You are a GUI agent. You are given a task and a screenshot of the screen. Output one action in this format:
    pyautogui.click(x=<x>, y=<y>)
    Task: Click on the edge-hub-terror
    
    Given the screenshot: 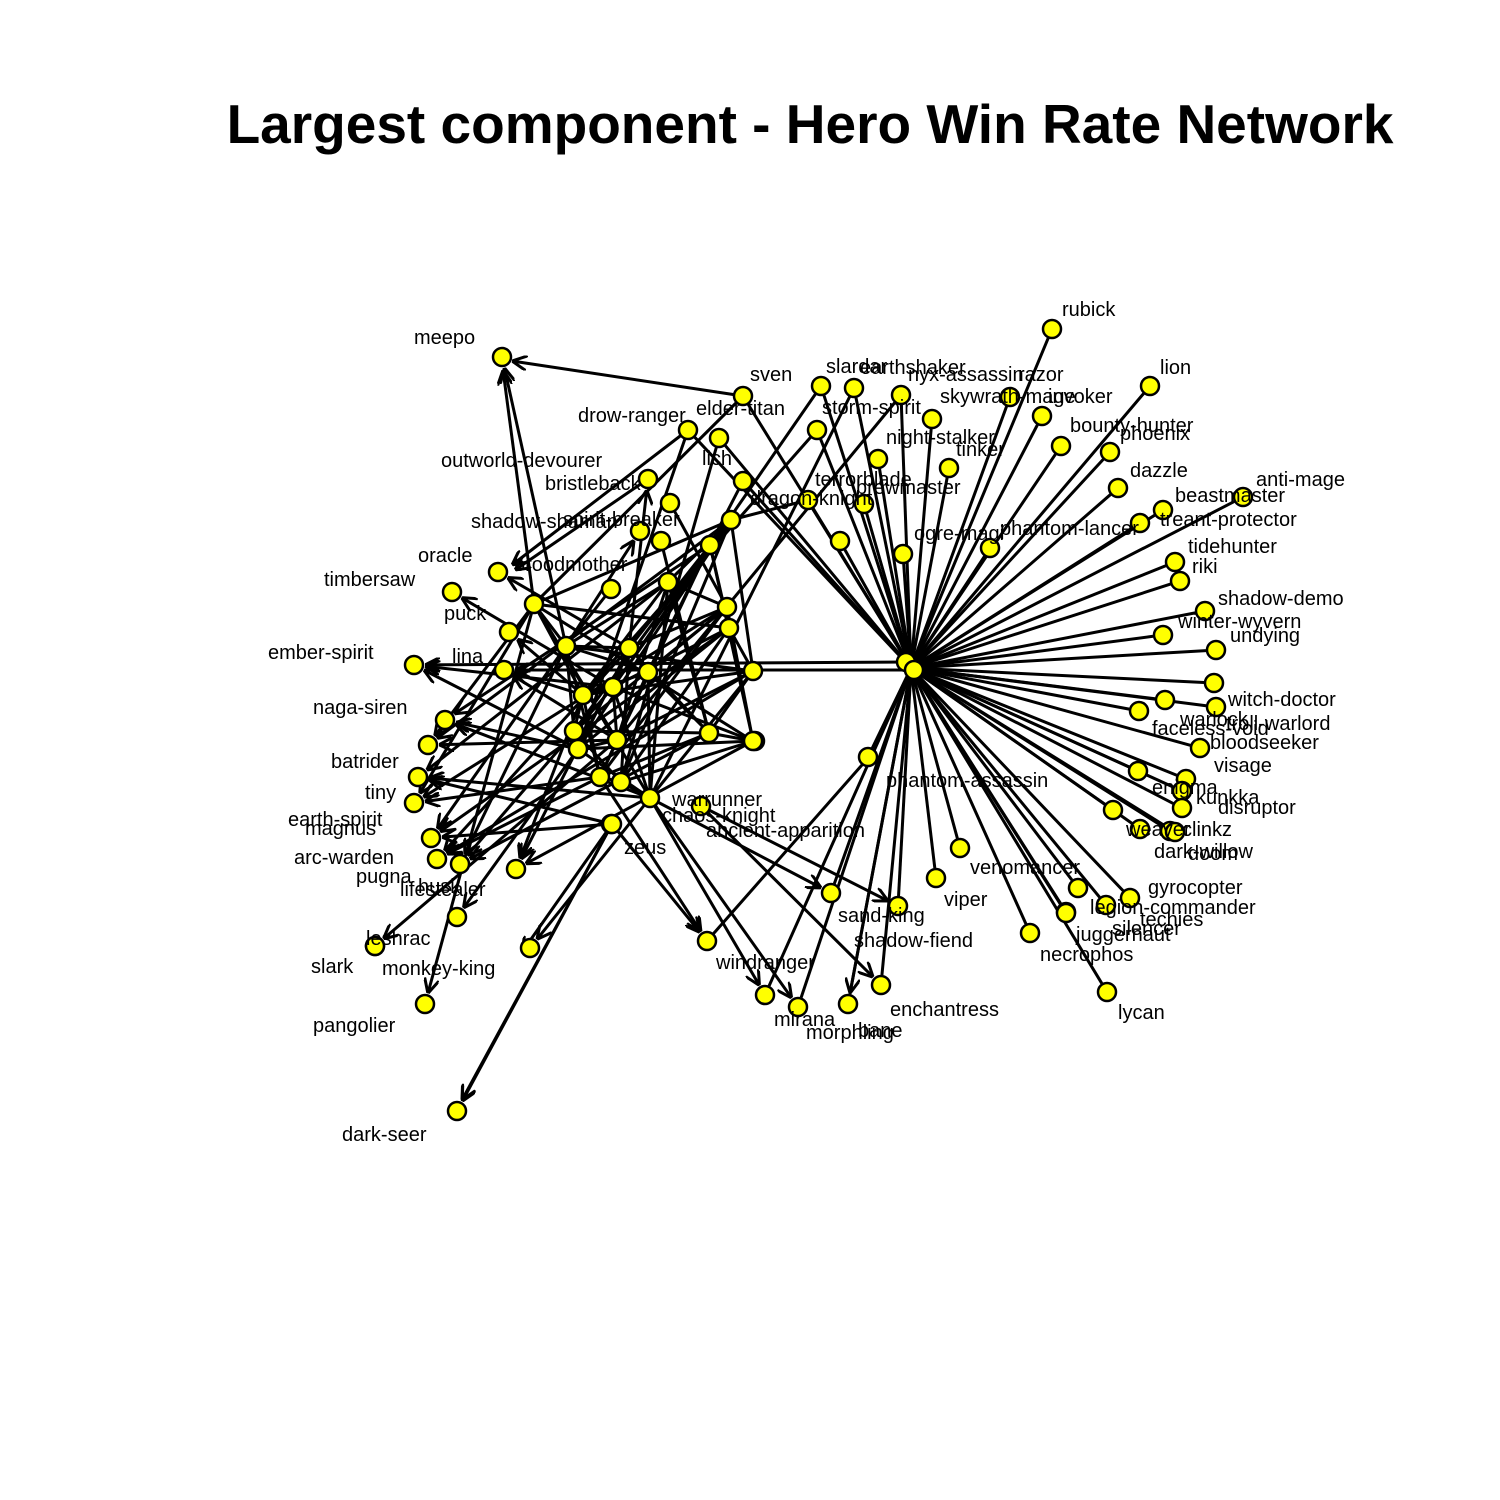 What is the action you would take?
    pyautogui.click(x=889, y=591)
    